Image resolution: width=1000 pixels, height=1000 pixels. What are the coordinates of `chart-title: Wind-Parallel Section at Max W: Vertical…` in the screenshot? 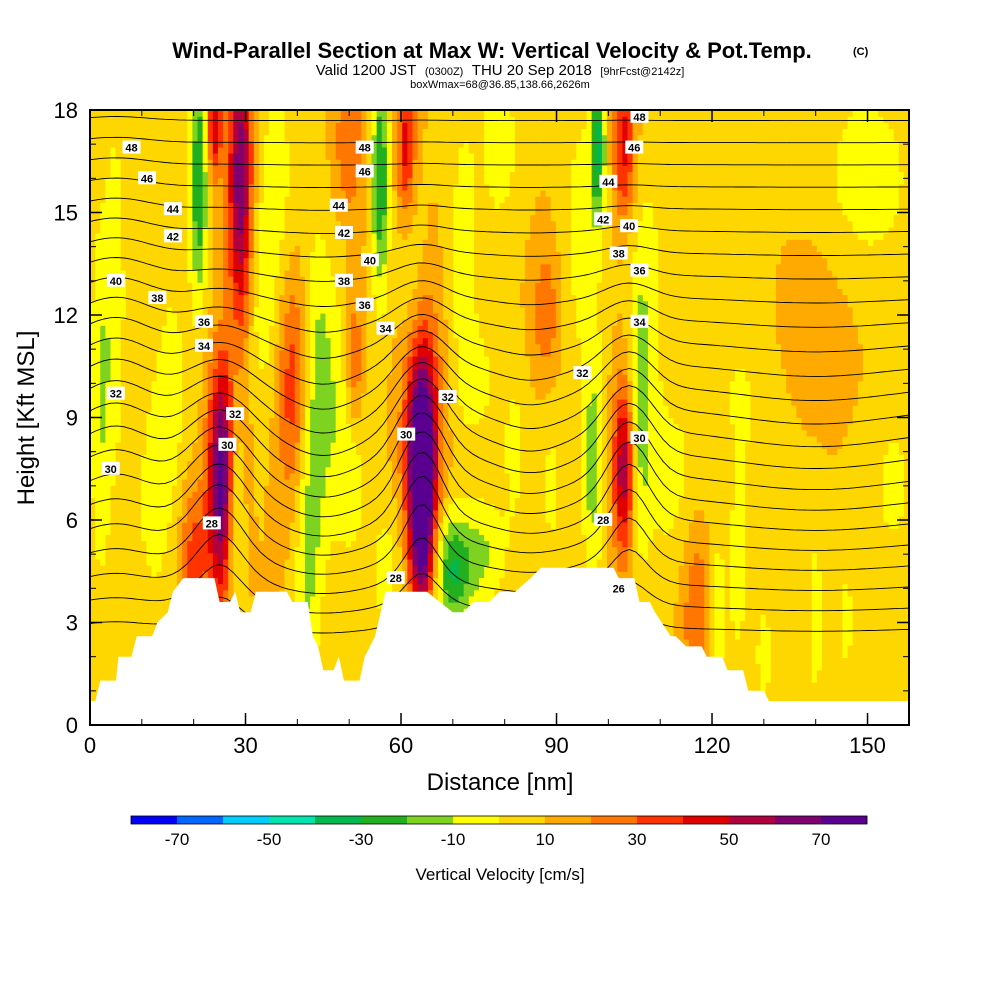 It's located at (492, 50).